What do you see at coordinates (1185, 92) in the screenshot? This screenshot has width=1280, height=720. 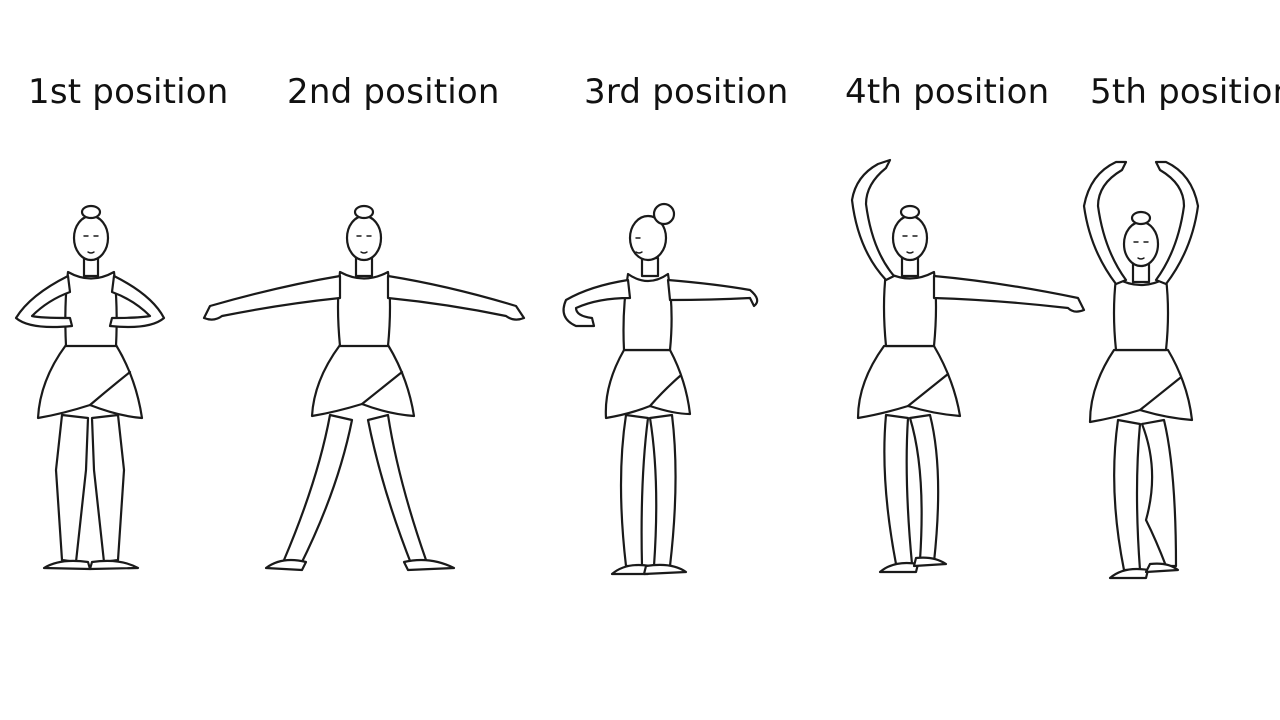 I see `label-5th-position: 5th position` at bounding box center [1185, 92].